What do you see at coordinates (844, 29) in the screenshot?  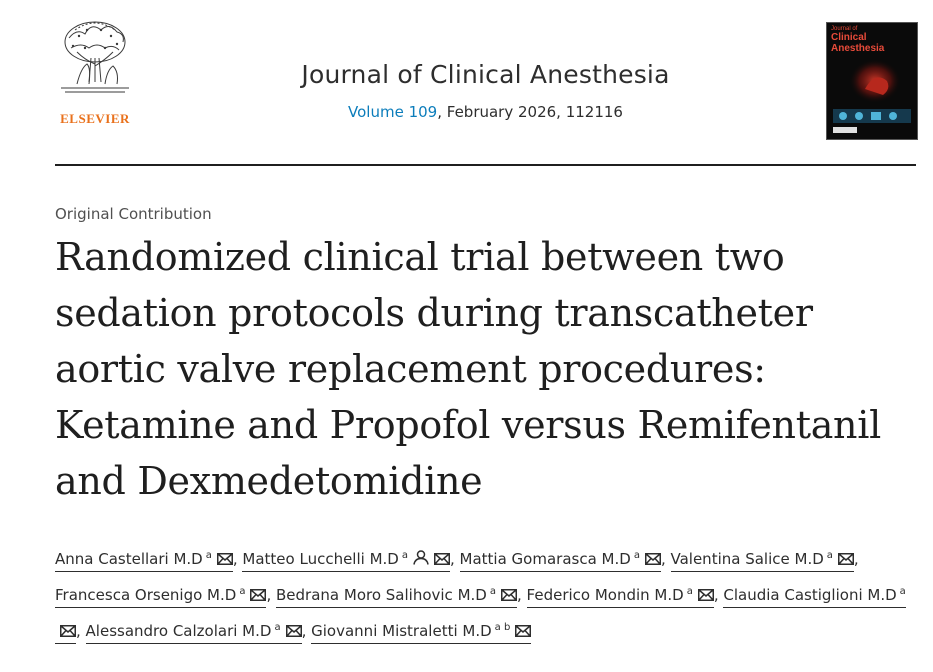 I see `cover-title-line1: Journal of` at bounding box center [844, 29].